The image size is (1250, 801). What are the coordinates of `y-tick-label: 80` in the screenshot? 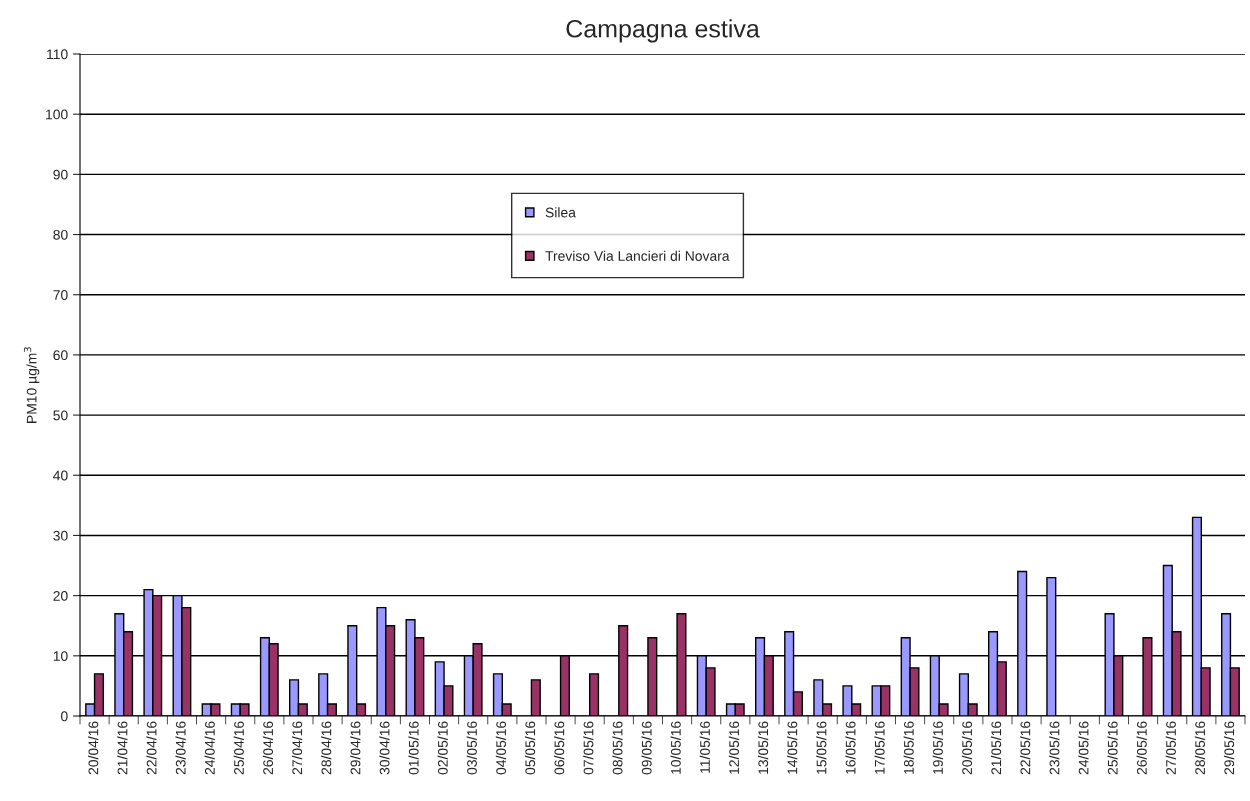 It's located at (60, 234).